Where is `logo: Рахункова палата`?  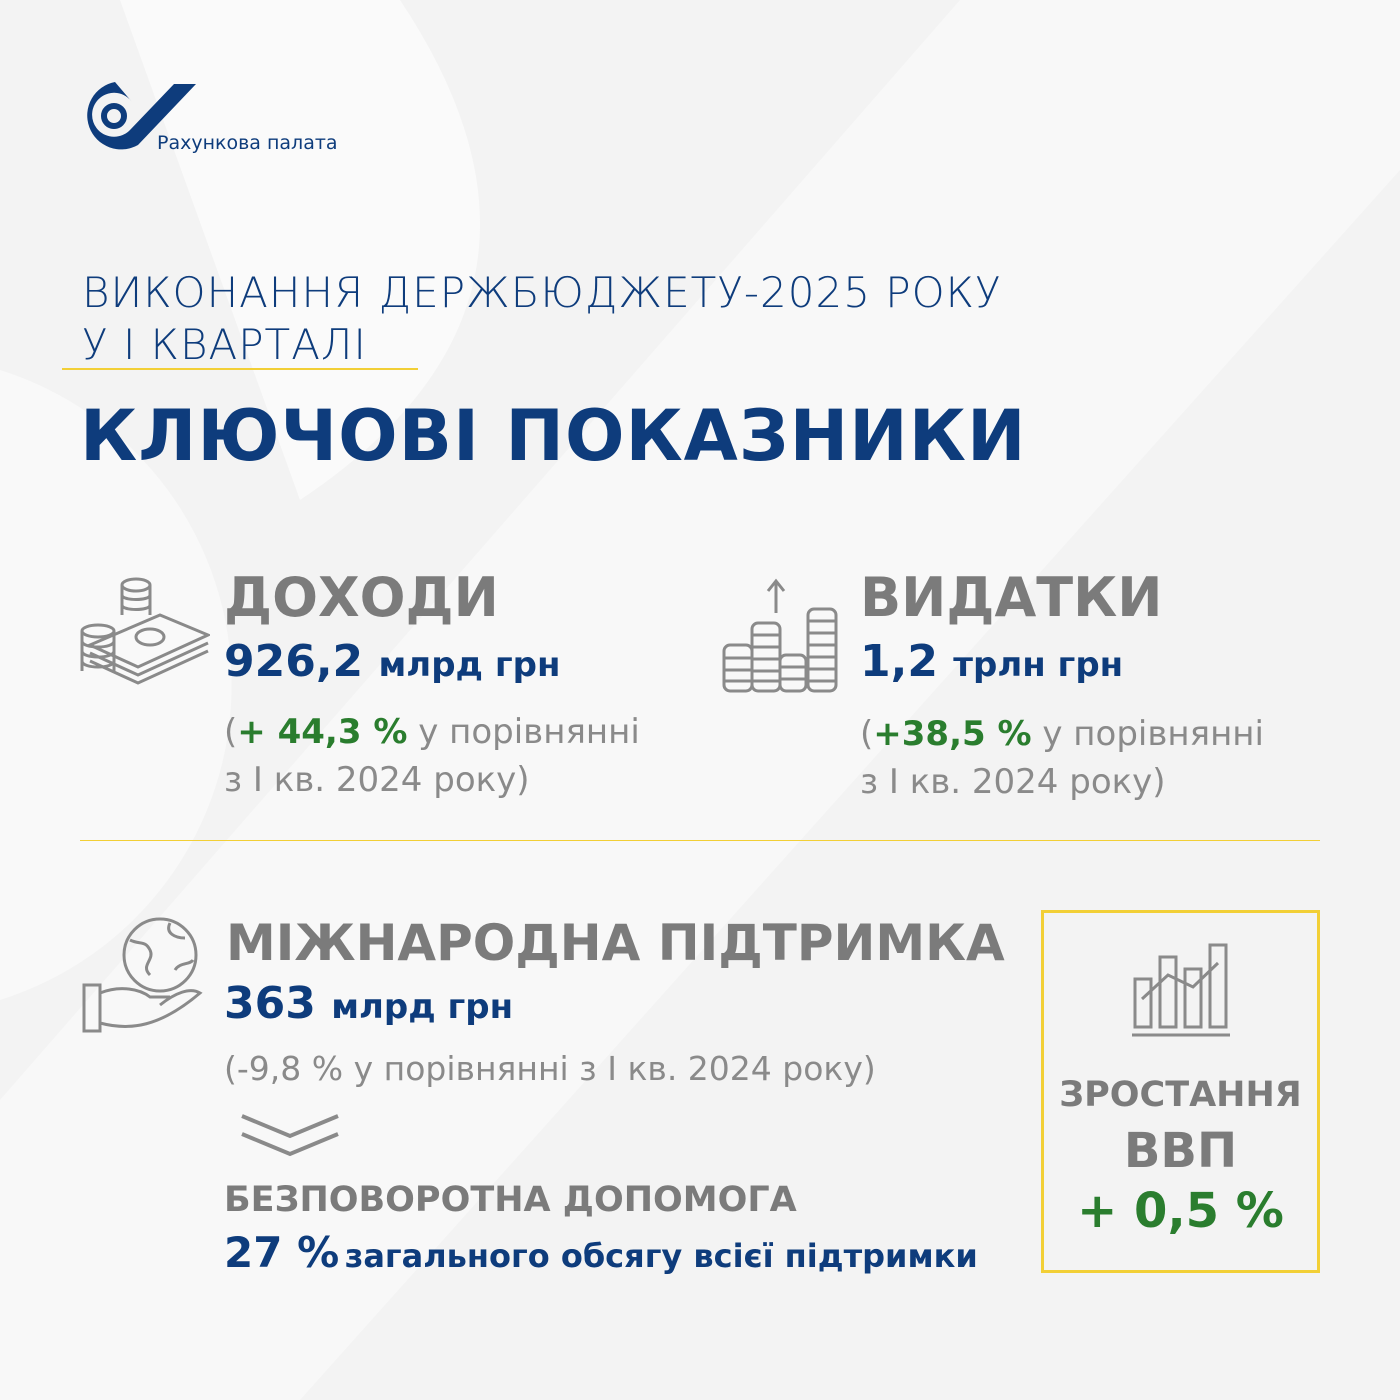 logo: Рахункова палата is located at coordinates (209, 119).